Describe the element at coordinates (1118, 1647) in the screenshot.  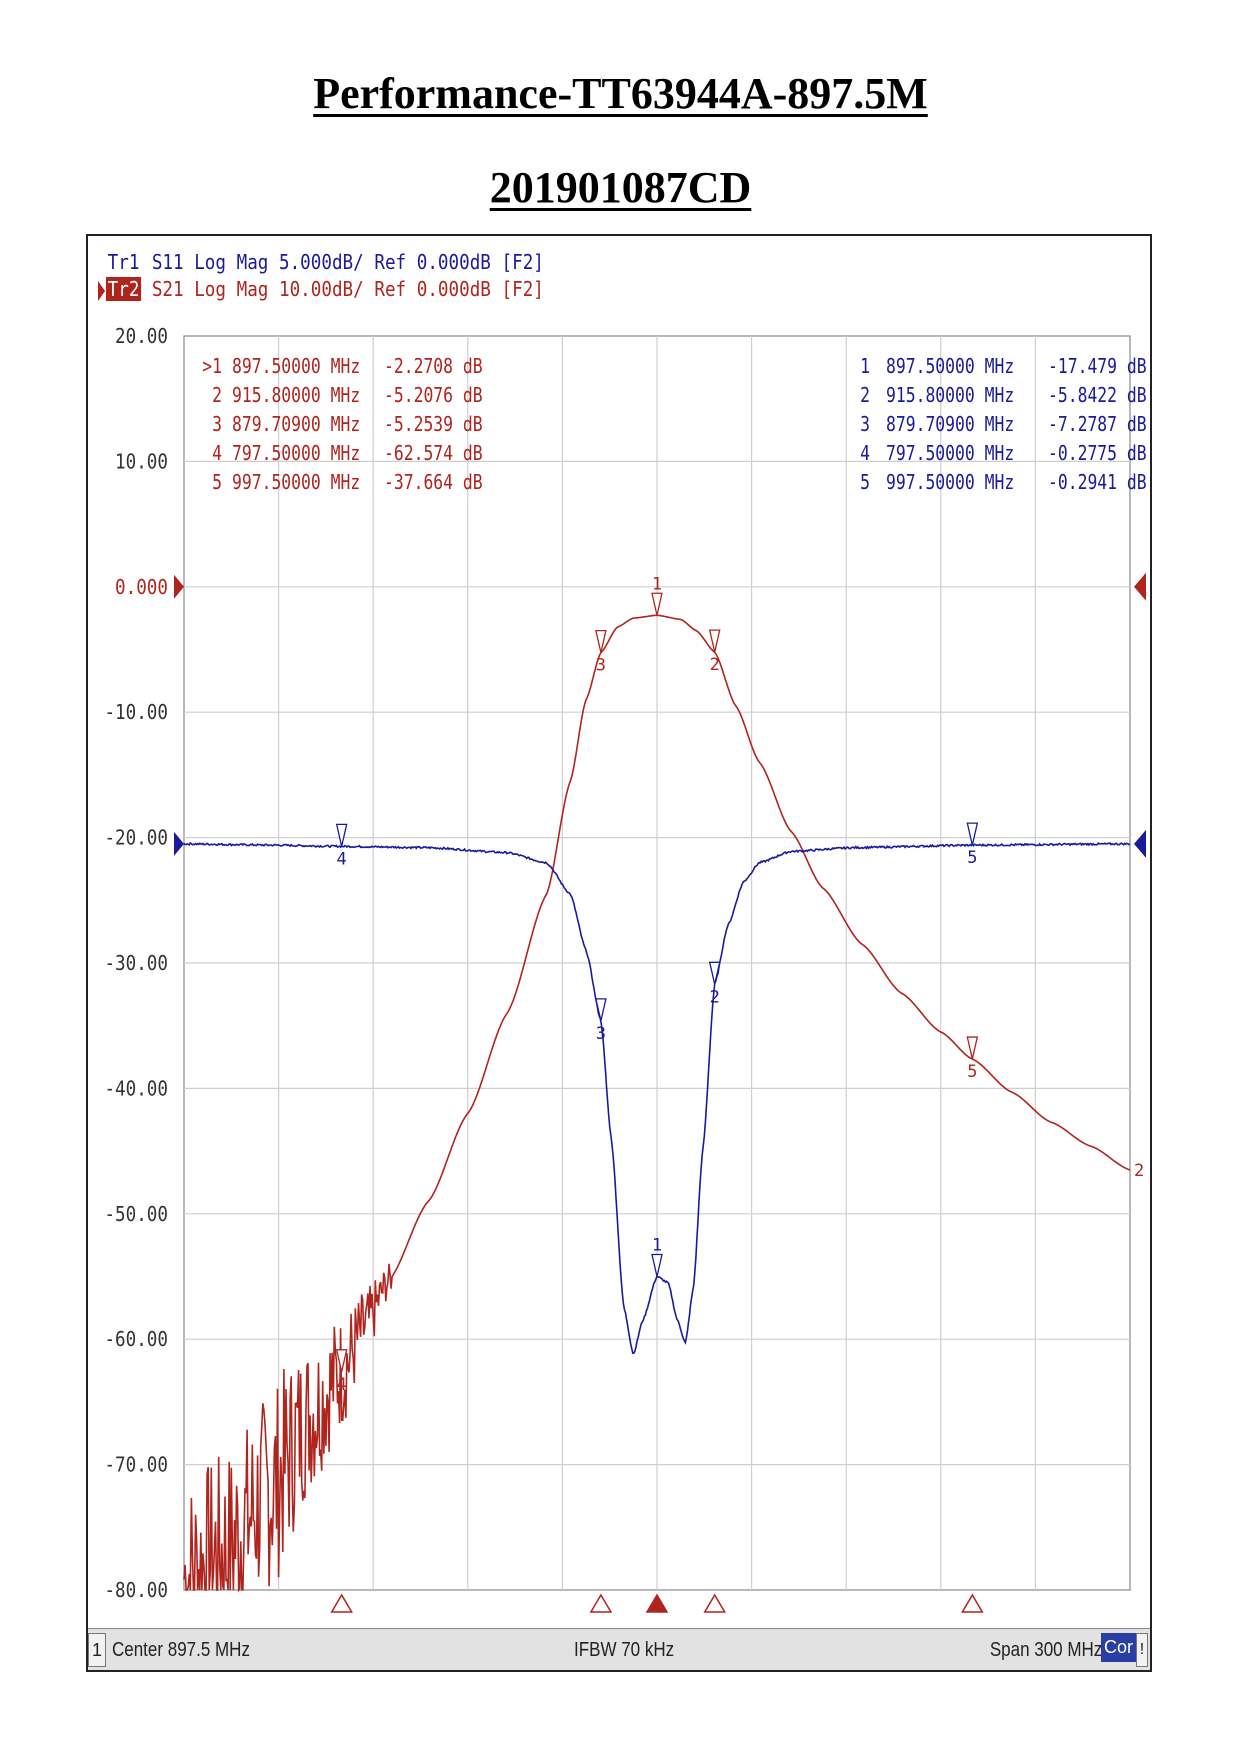
I see `correction-badge: Cor` at that location.